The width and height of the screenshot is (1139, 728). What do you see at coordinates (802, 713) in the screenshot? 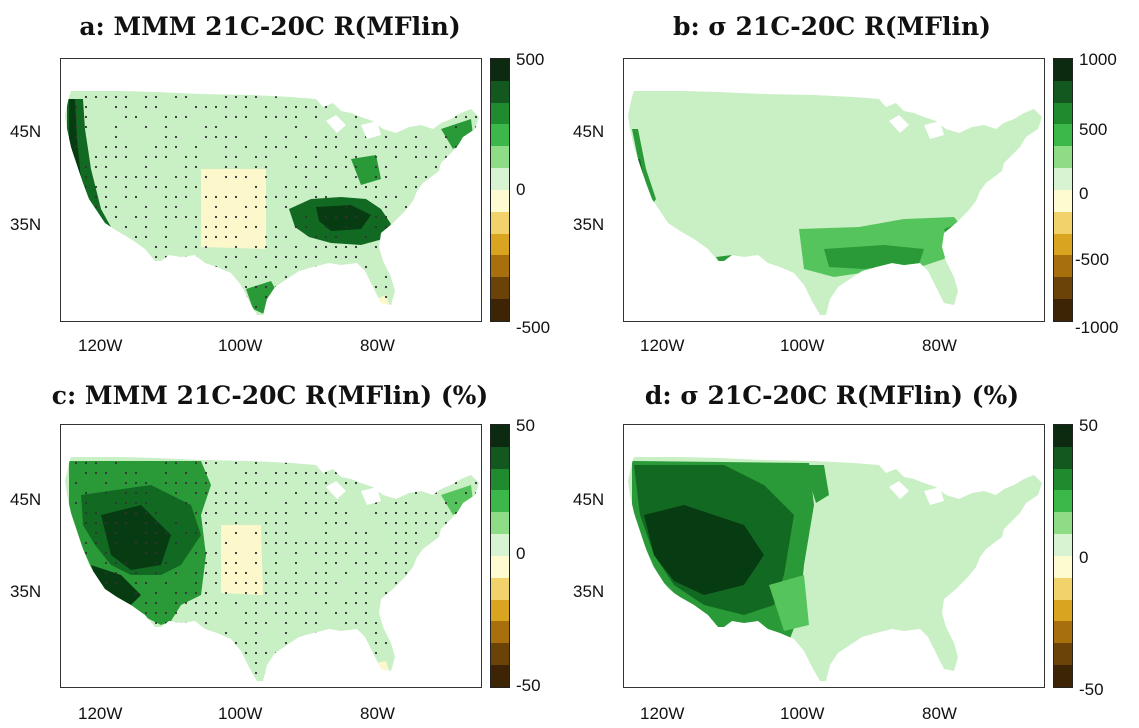
I see `lon-label-100w: 100W` at bounding box center [802, 713].